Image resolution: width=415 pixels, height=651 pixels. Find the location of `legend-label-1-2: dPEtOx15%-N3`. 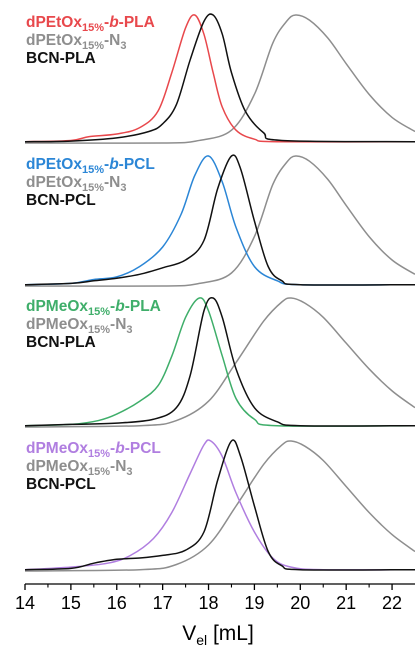

legend-label-1-2: dPEtOx15%-N3 is located at coordinates (76, 42).